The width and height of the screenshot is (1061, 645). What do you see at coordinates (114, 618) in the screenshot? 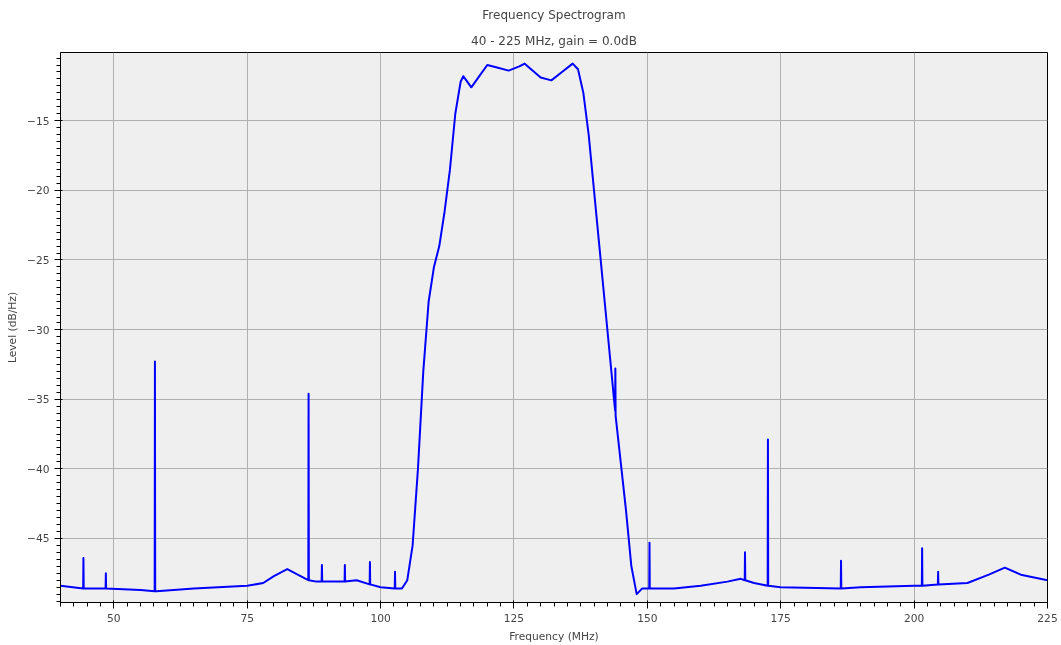
I see `x-tick-label: 50` at bounding box center [114, 618].